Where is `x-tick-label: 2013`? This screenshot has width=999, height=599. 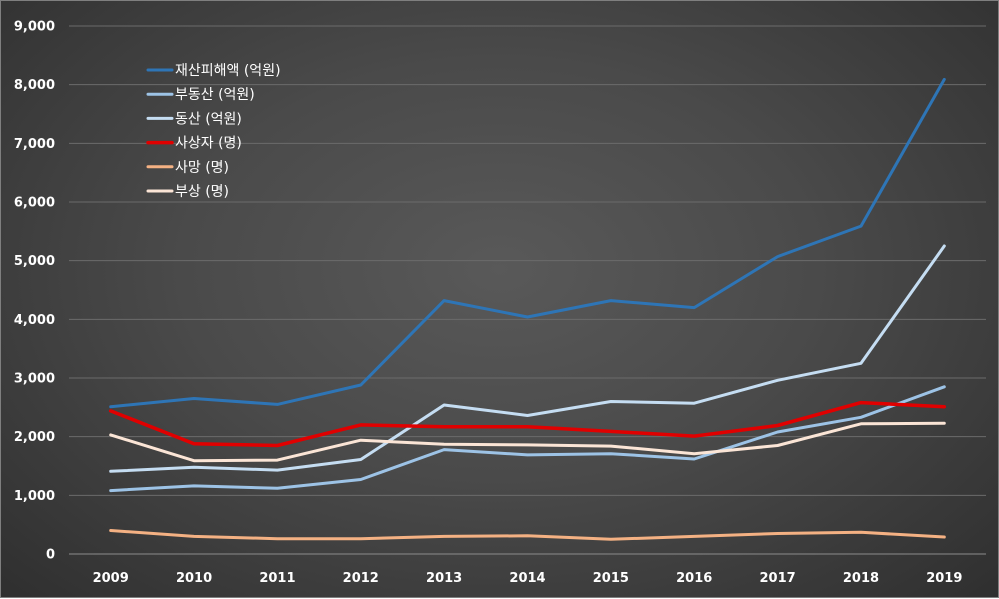
x-tick-label: 2013 is located at coordinates (444, 578).